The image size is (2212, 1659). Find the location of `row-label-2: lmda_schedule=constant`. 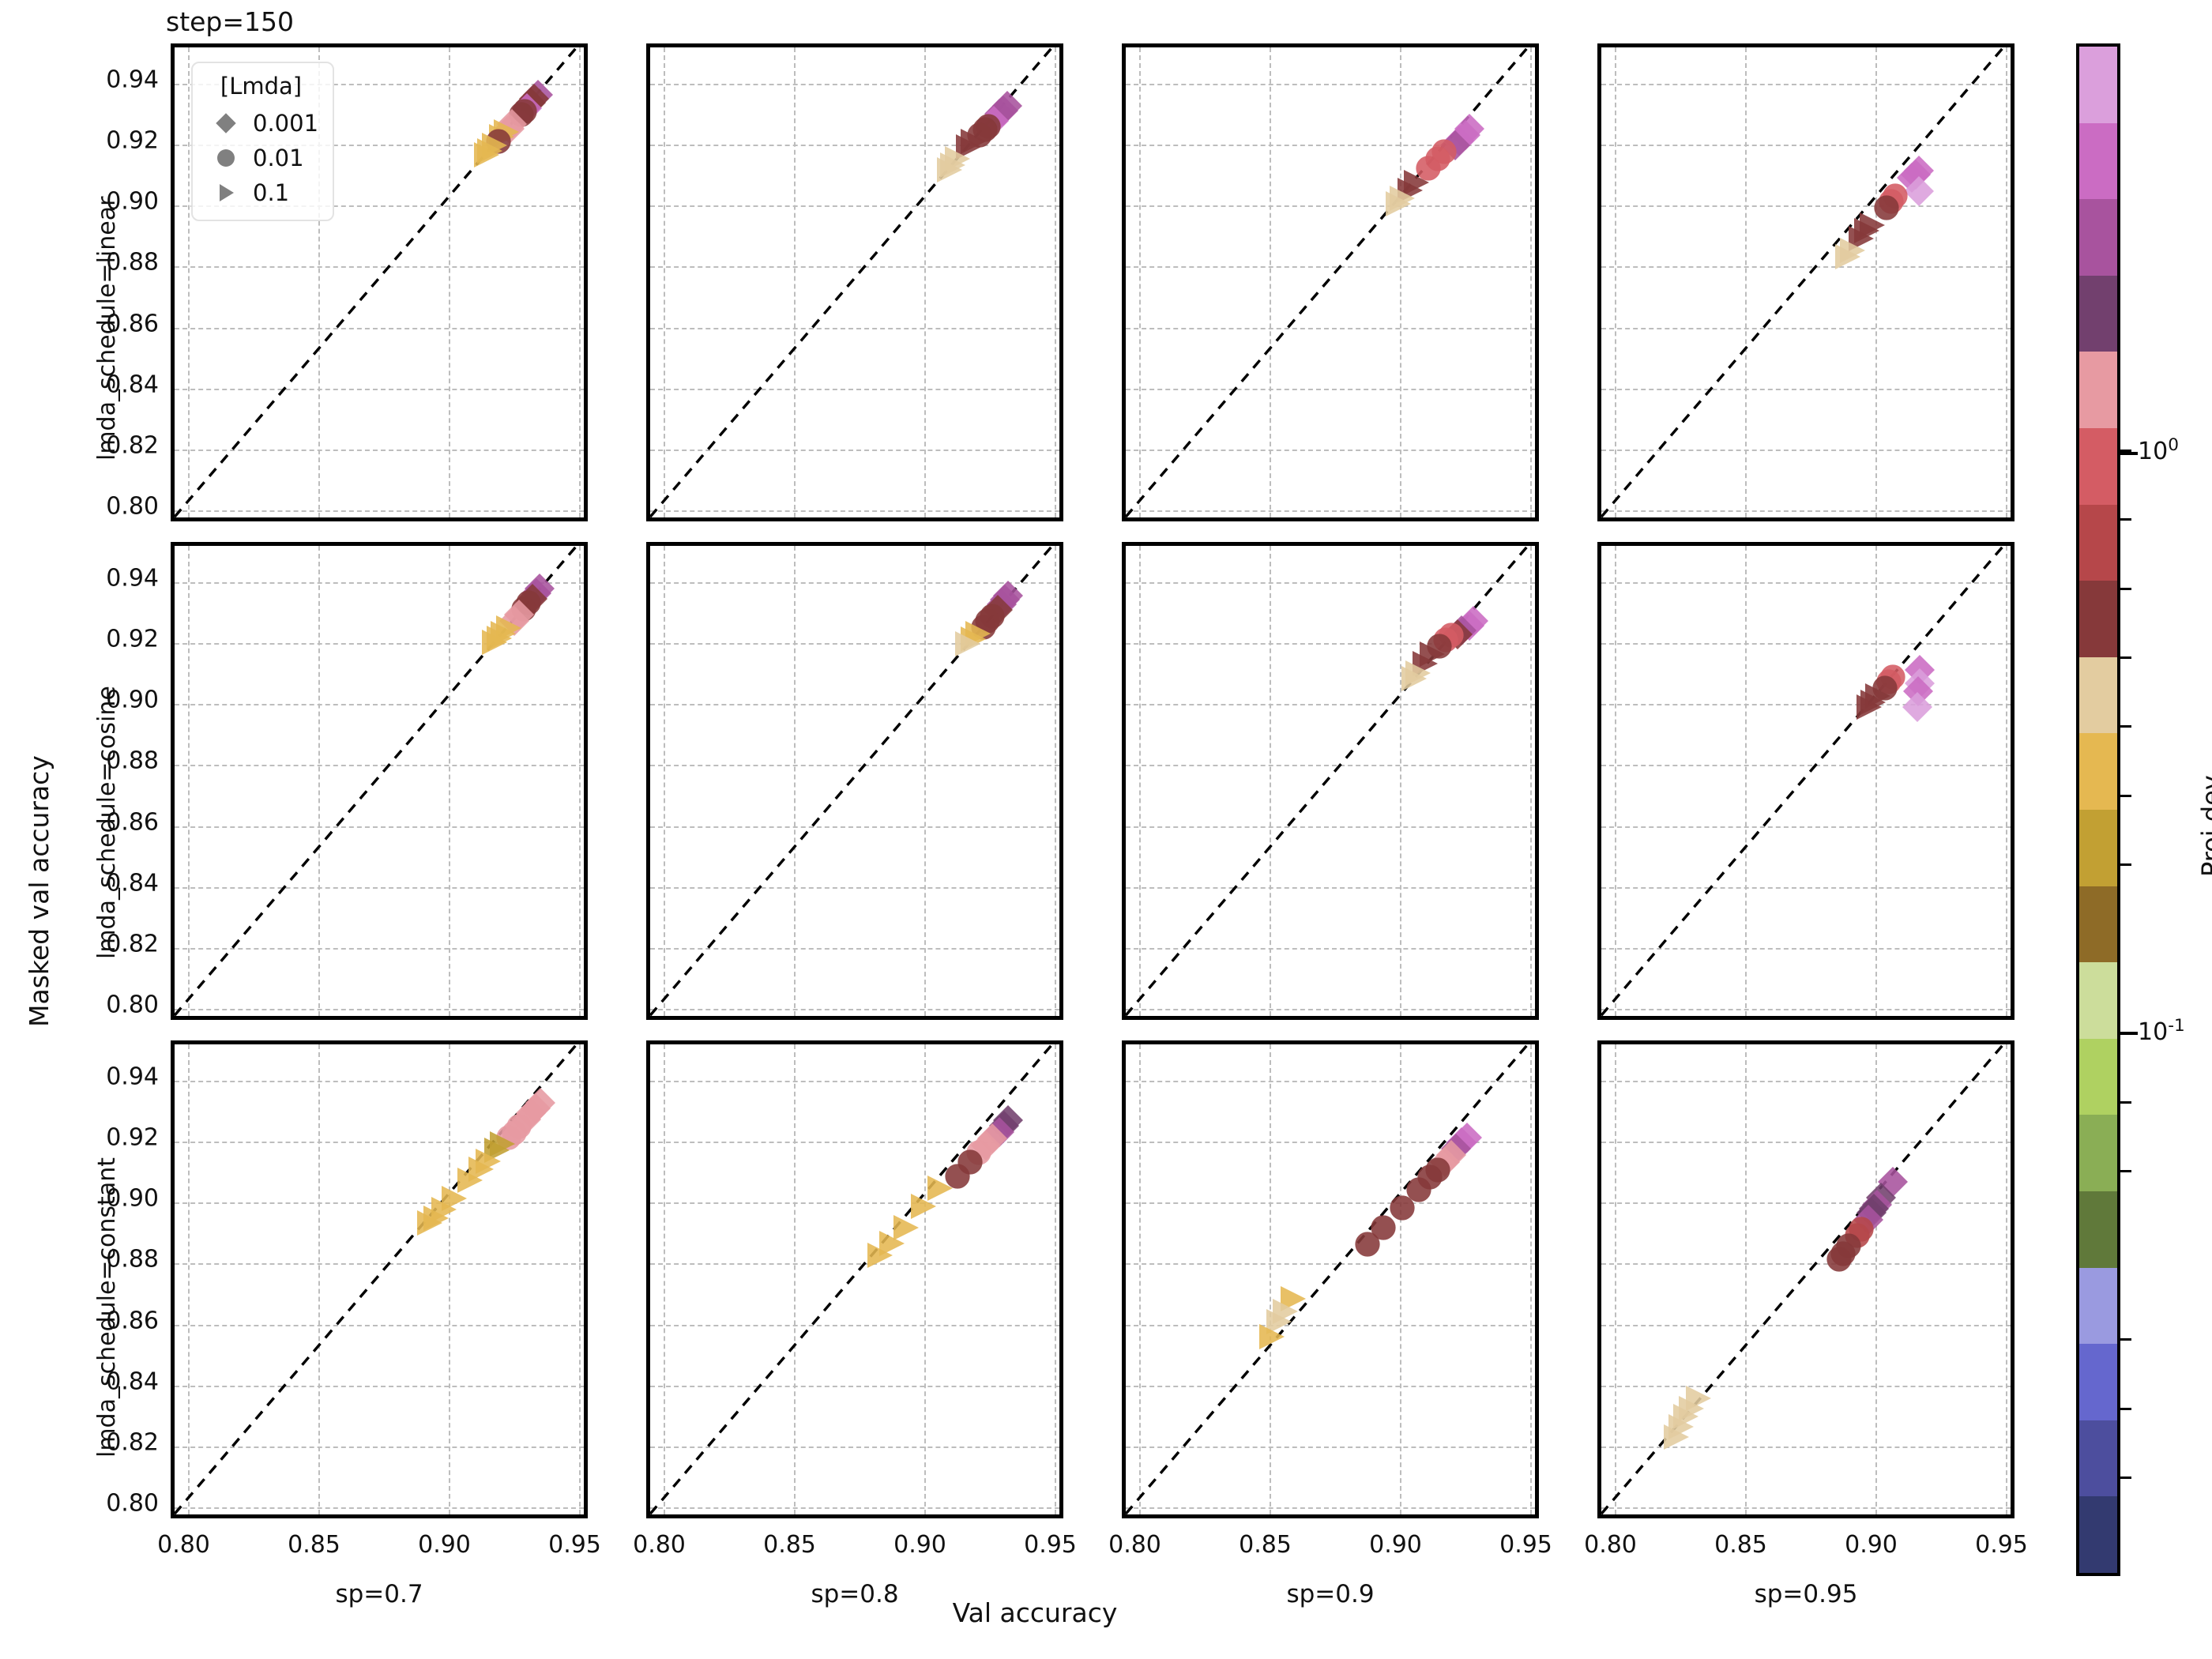

row-label-2: lmda_schedule=constant is located at coordinates (107, 1308).